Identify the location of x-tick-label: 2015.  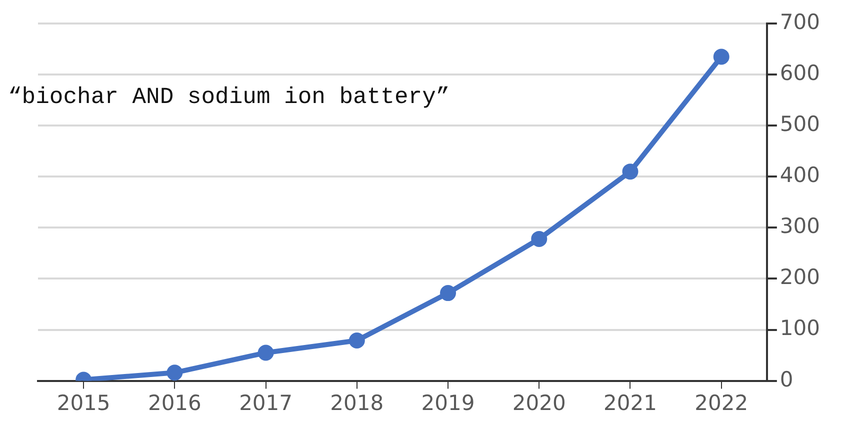
(83, 402).